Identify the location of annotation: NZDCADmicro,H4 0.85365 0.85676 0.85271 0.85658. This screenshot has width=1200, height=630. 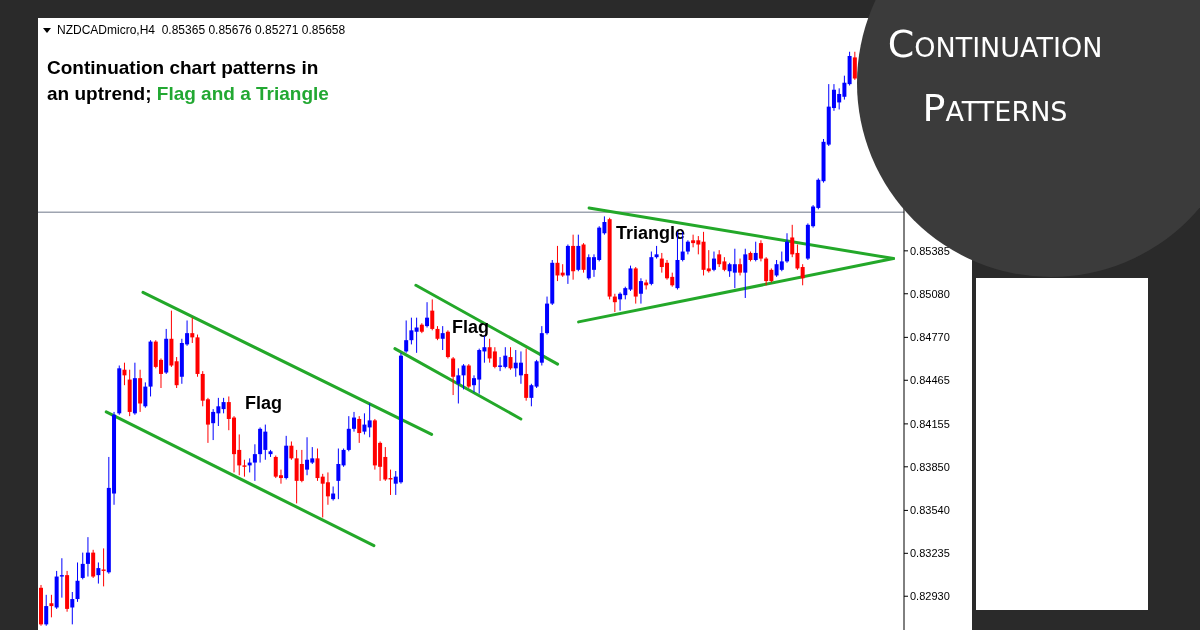
(201, 30).